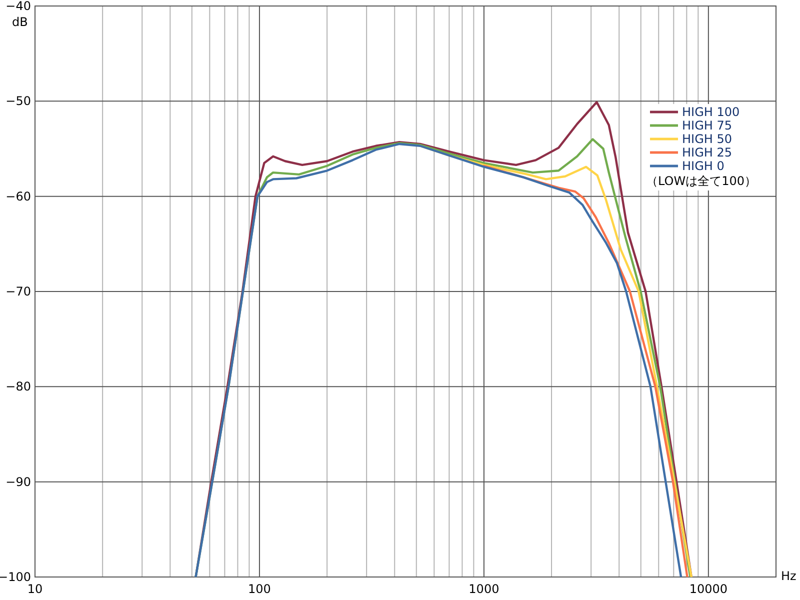 This screenshot has width=800, height=600. Describe the element at coordinates (18, 101) in the screenshot. I see `y-tick-label: −50` at that location.